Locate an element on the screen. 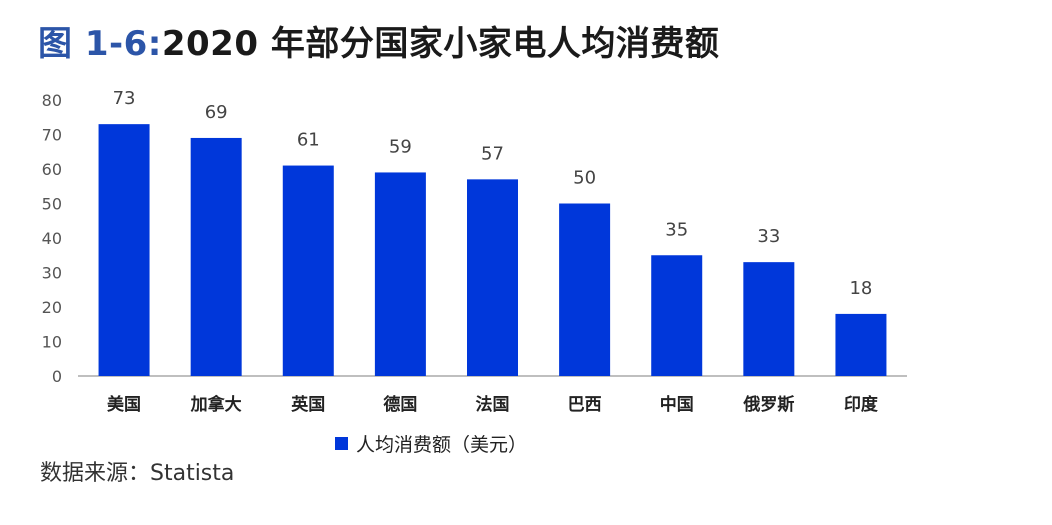 This screenshot has height=525, width=1052. x-tick-label: 巴西 is located at coordinates (585, 405).